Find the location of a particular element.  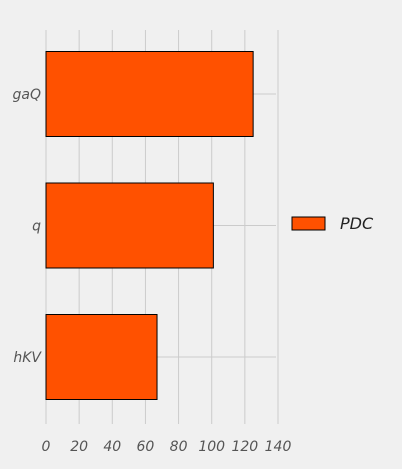

x-tick-label: 140 is located at coordinates (278, 447).